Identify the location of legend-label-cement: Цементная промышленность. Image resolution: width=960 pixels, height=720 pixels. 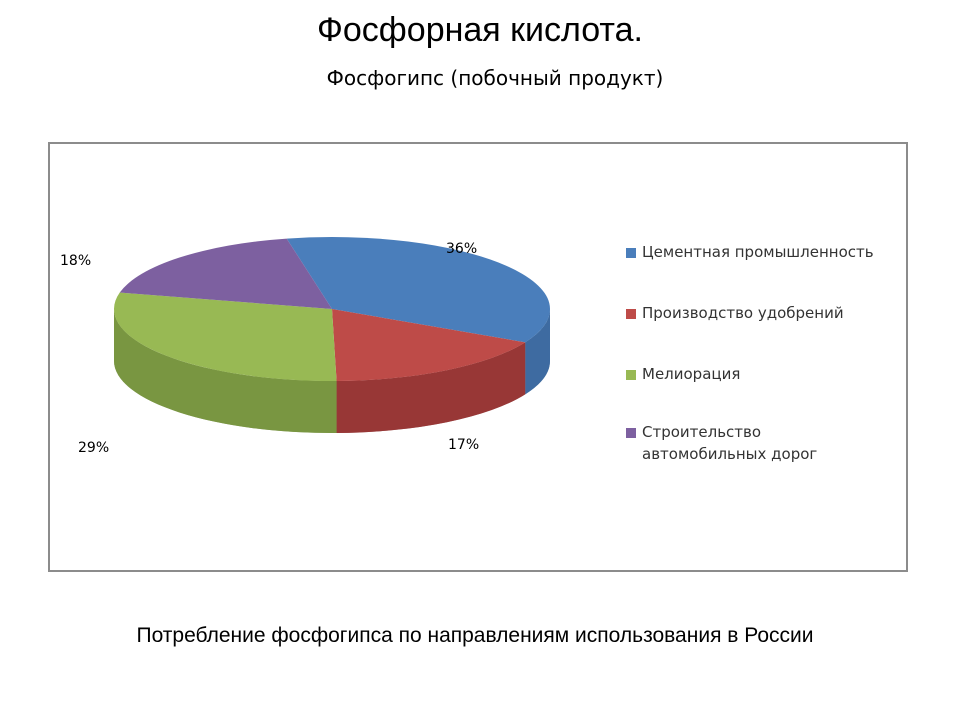
(758, 252).